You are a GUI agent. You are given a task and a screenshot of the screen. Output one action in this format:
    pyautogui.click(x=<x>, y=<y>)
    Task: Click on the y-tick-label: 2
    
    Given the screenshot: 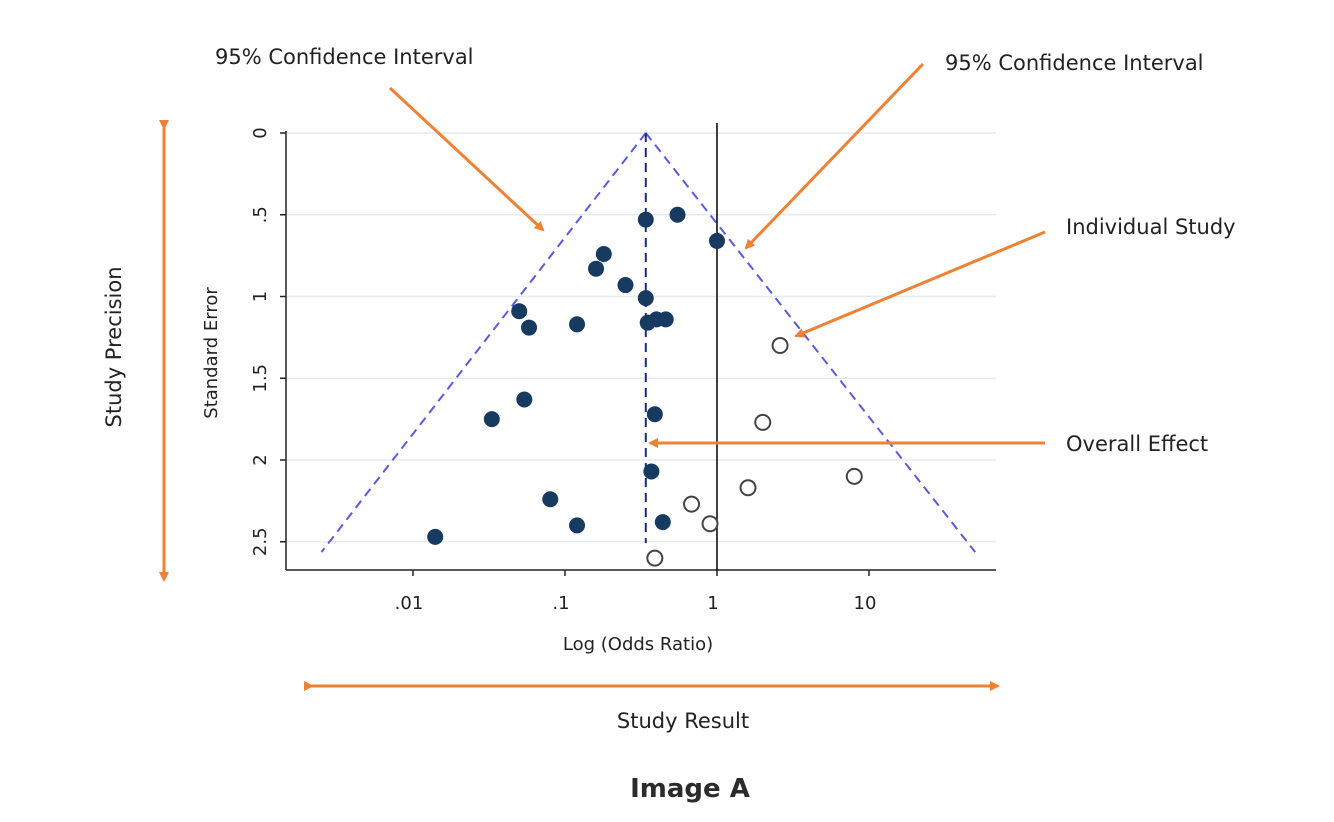 What is the action you would take?
    pyautogui.click(x=260, y=459)
    